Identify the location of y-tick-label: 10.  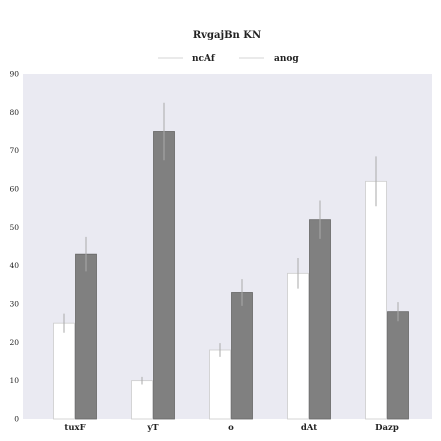
(14, 380).